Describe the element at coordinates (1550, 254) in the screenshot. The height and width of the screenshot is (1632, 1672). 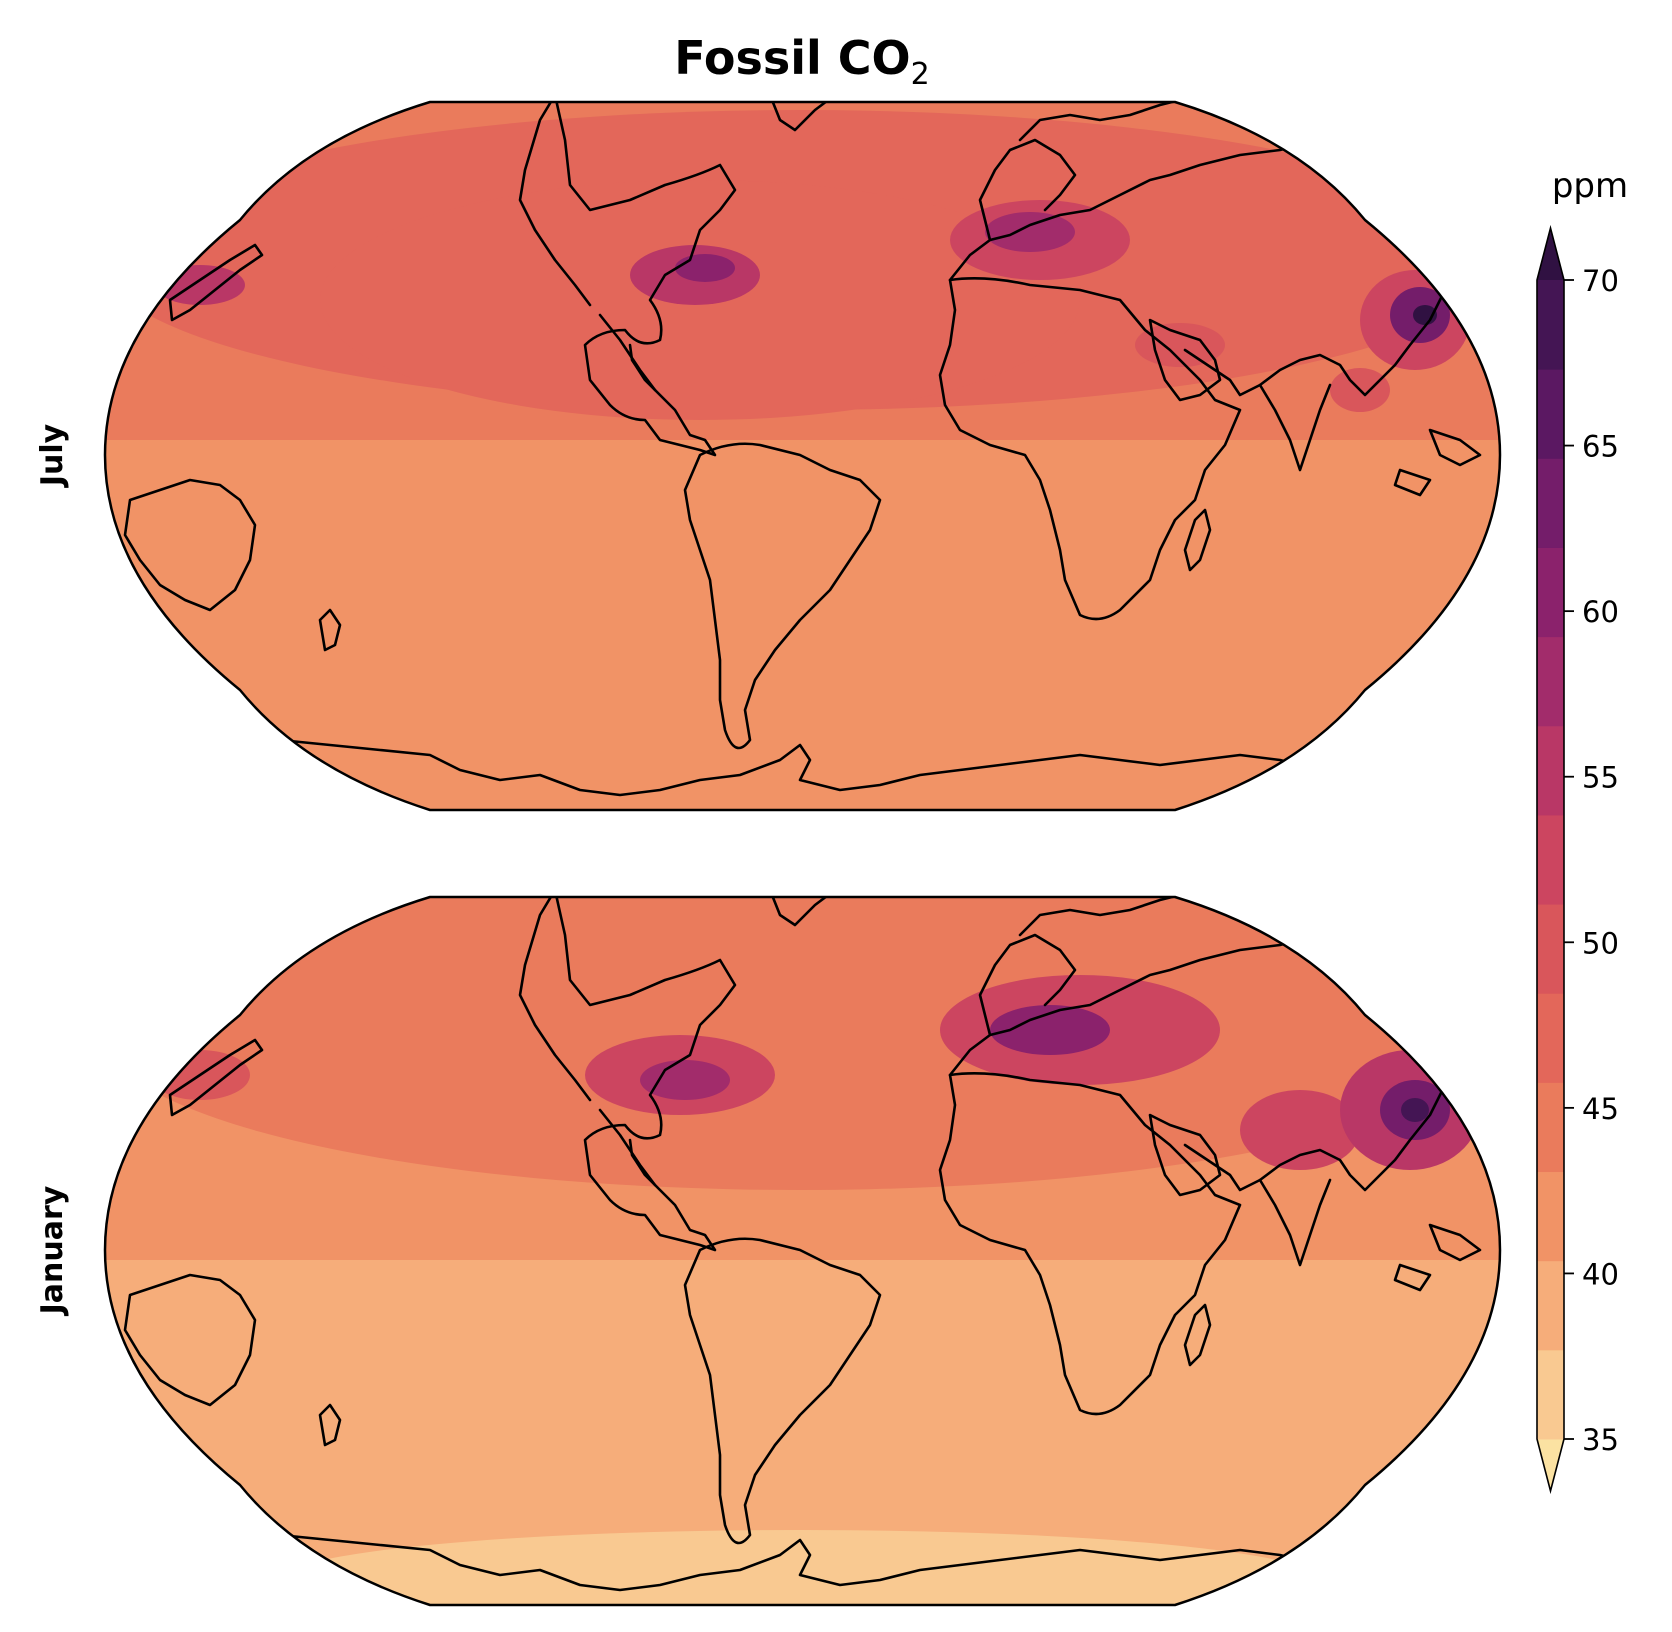
I see `colorbar-extend-high` at that location.